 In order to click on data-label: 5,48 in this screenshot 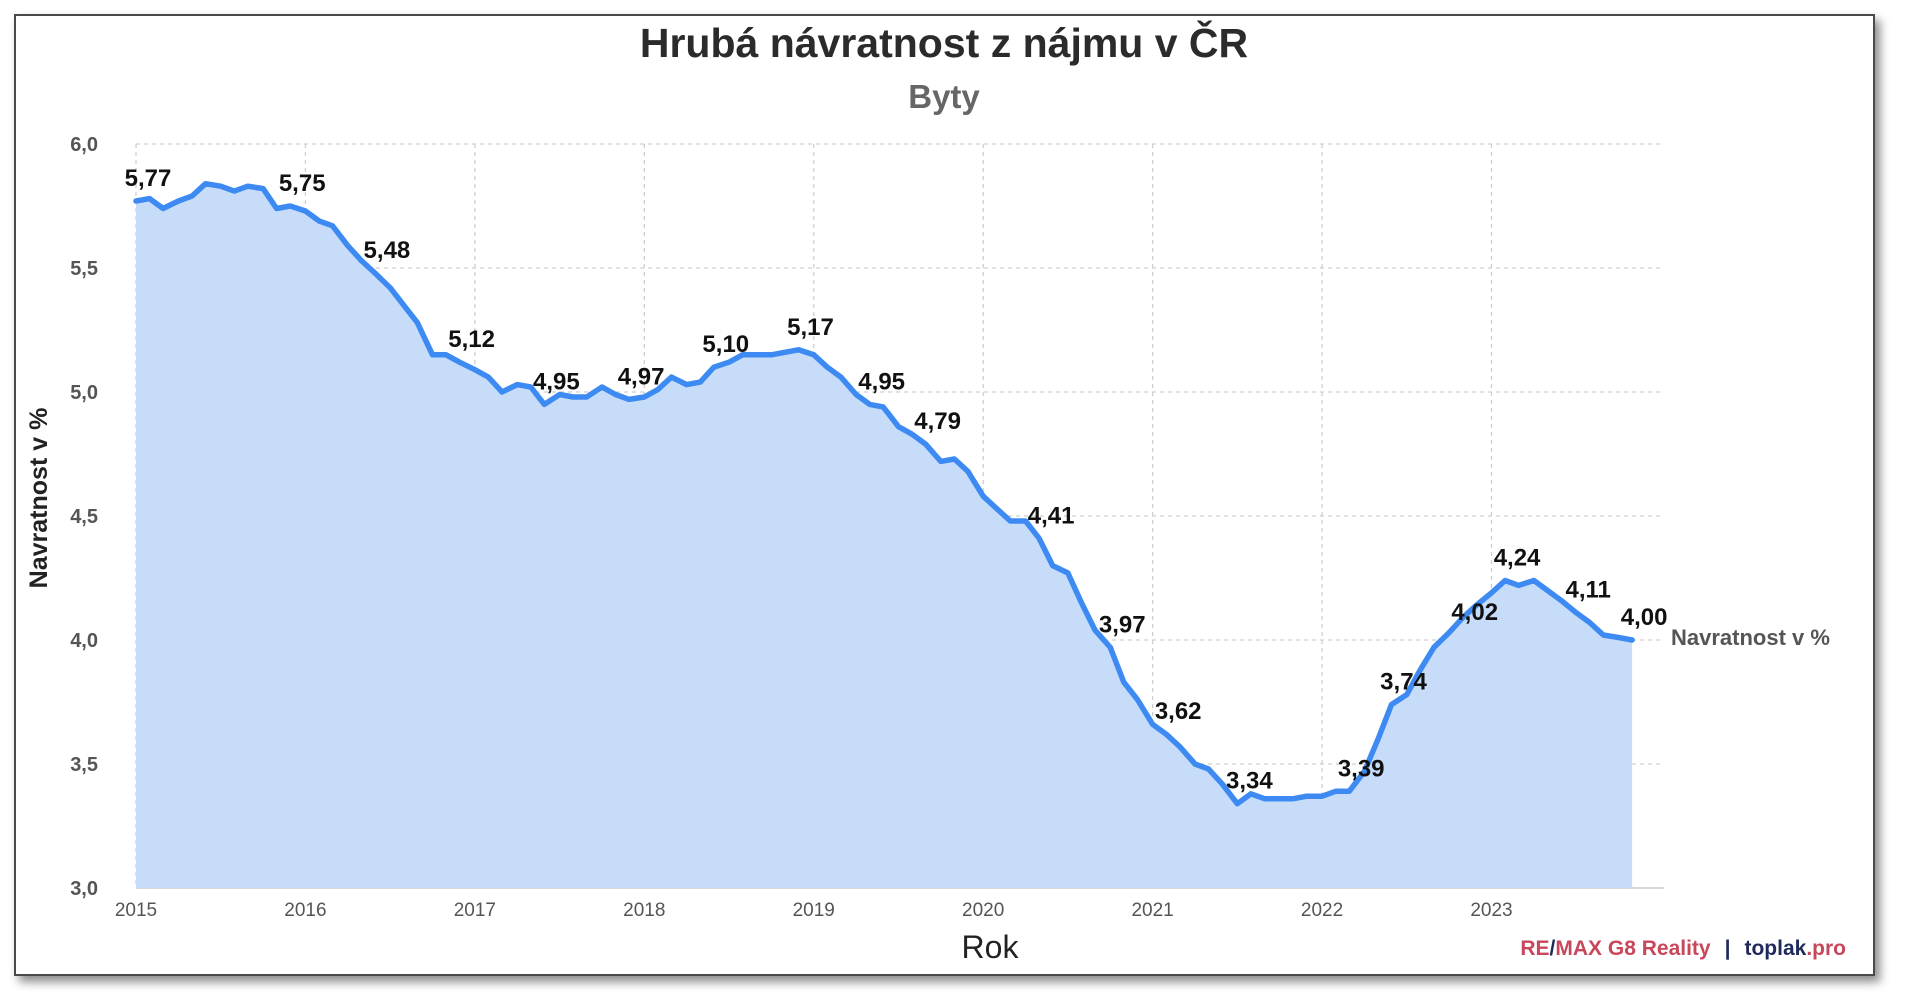, I will do `click(387, 250)`.